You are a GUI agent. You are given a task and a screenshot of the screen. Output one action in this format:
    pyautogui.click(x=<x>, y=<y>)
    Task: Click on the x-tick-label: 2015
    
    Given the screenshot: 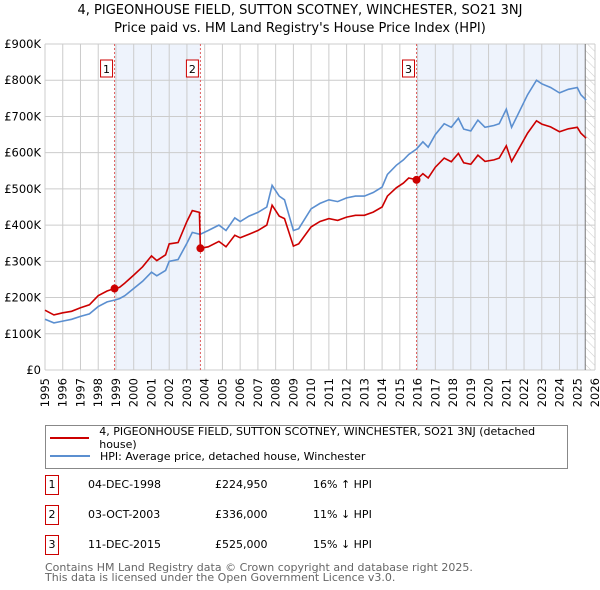 What is the action you would take?
    pyautogui.click(x=400, y=392)
    